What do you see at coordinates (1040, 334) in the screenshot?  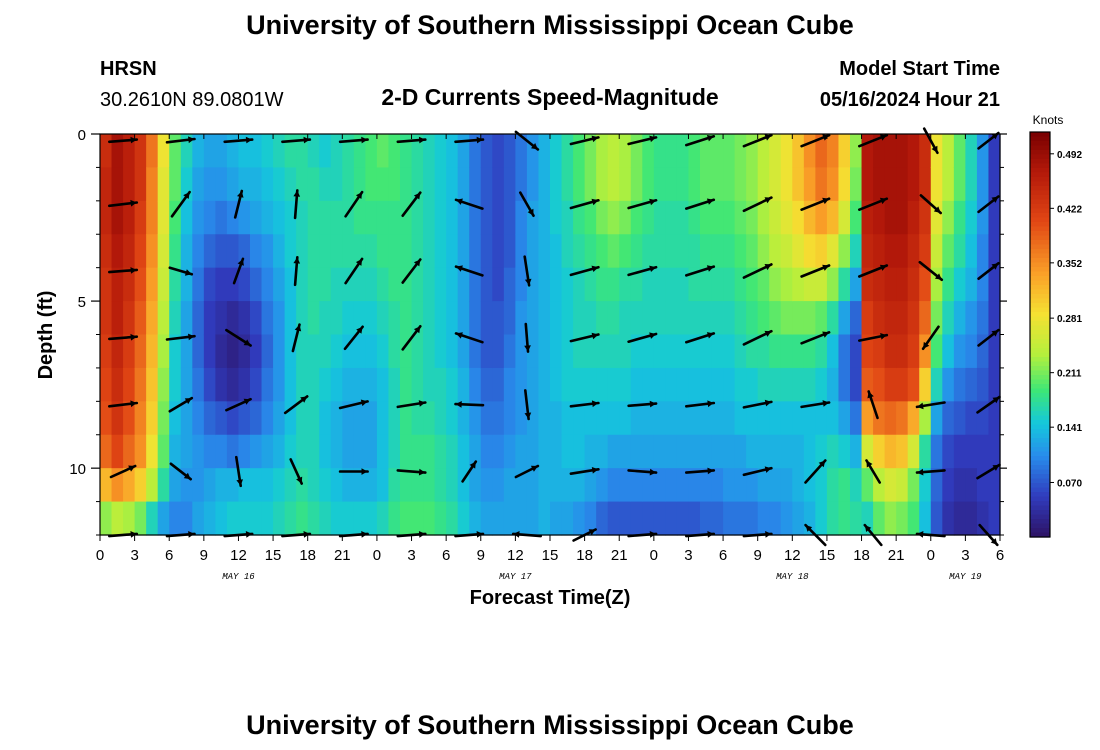 I see `colorbar-frame` at bounding box center [1040, 334].